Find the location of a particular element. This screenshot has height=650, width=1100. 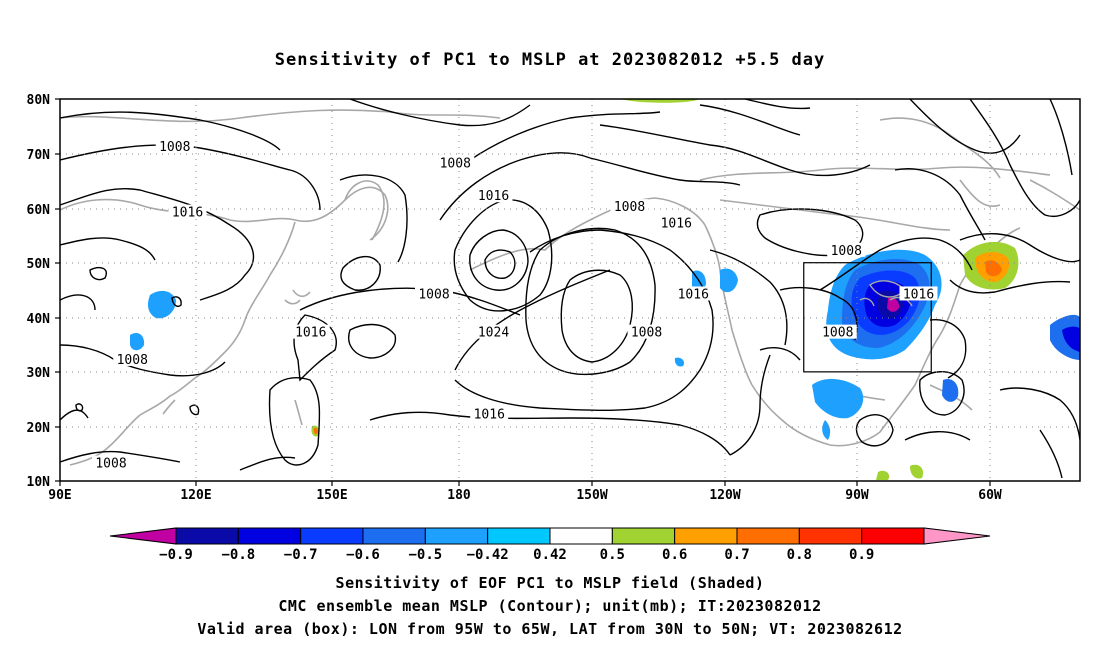

lat-label: 50N is located at coordinates (39, 264).